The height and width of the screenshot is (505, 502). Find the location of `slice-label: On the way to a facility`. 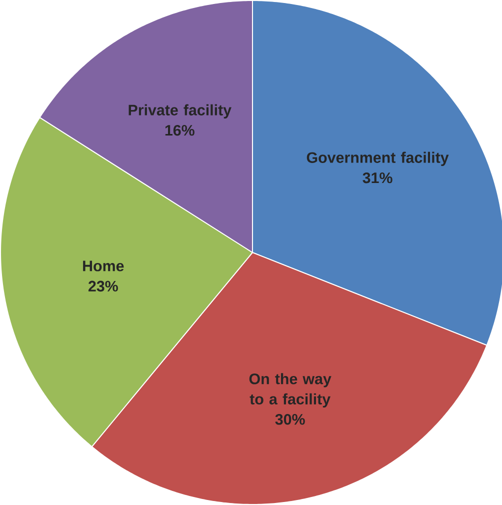

slice-label: On the way to a facility is located at coordinates (290, 390).